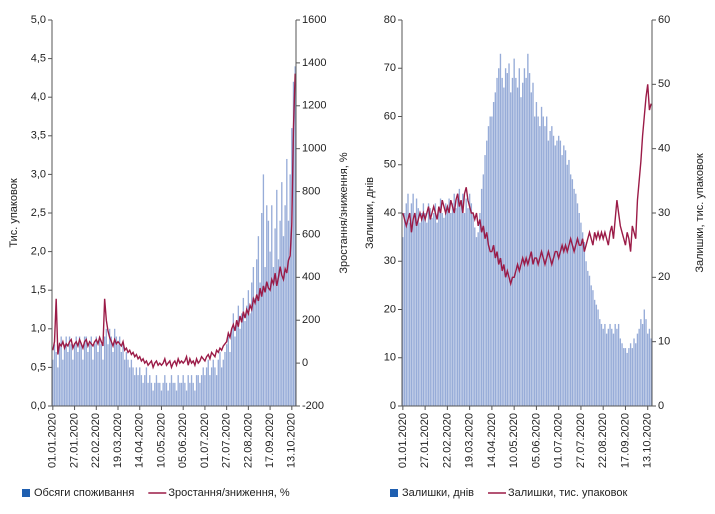 Image resolution: width=715 pixels, height=514 pixels. What do you see at coordinates (492, 440) in the screenshot?
I see `x-tick-label: 14.04.2020` at bounding box center [492, 440].